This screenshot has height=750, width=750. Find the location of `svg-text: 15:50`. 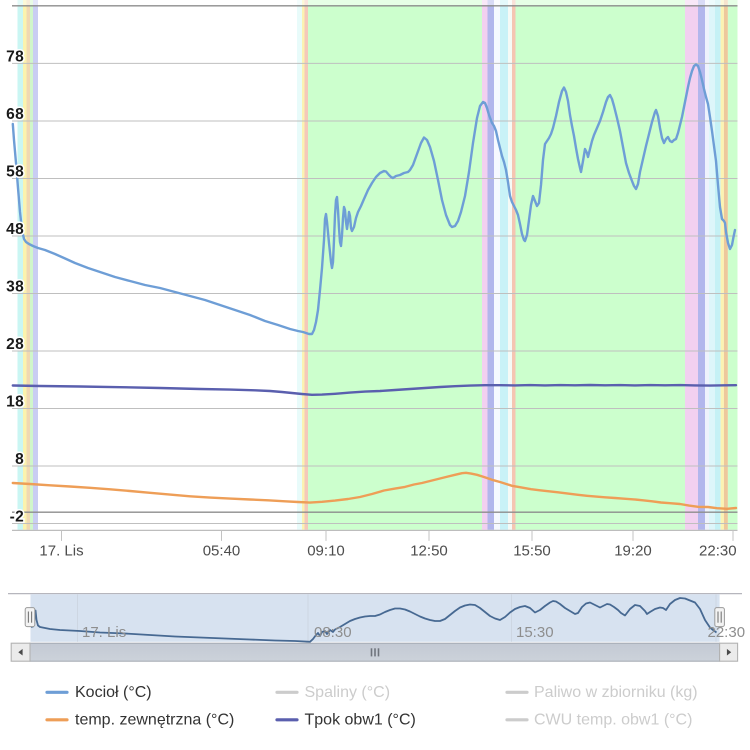

svg-text: 15:50 is located at coordinates (532, 551).